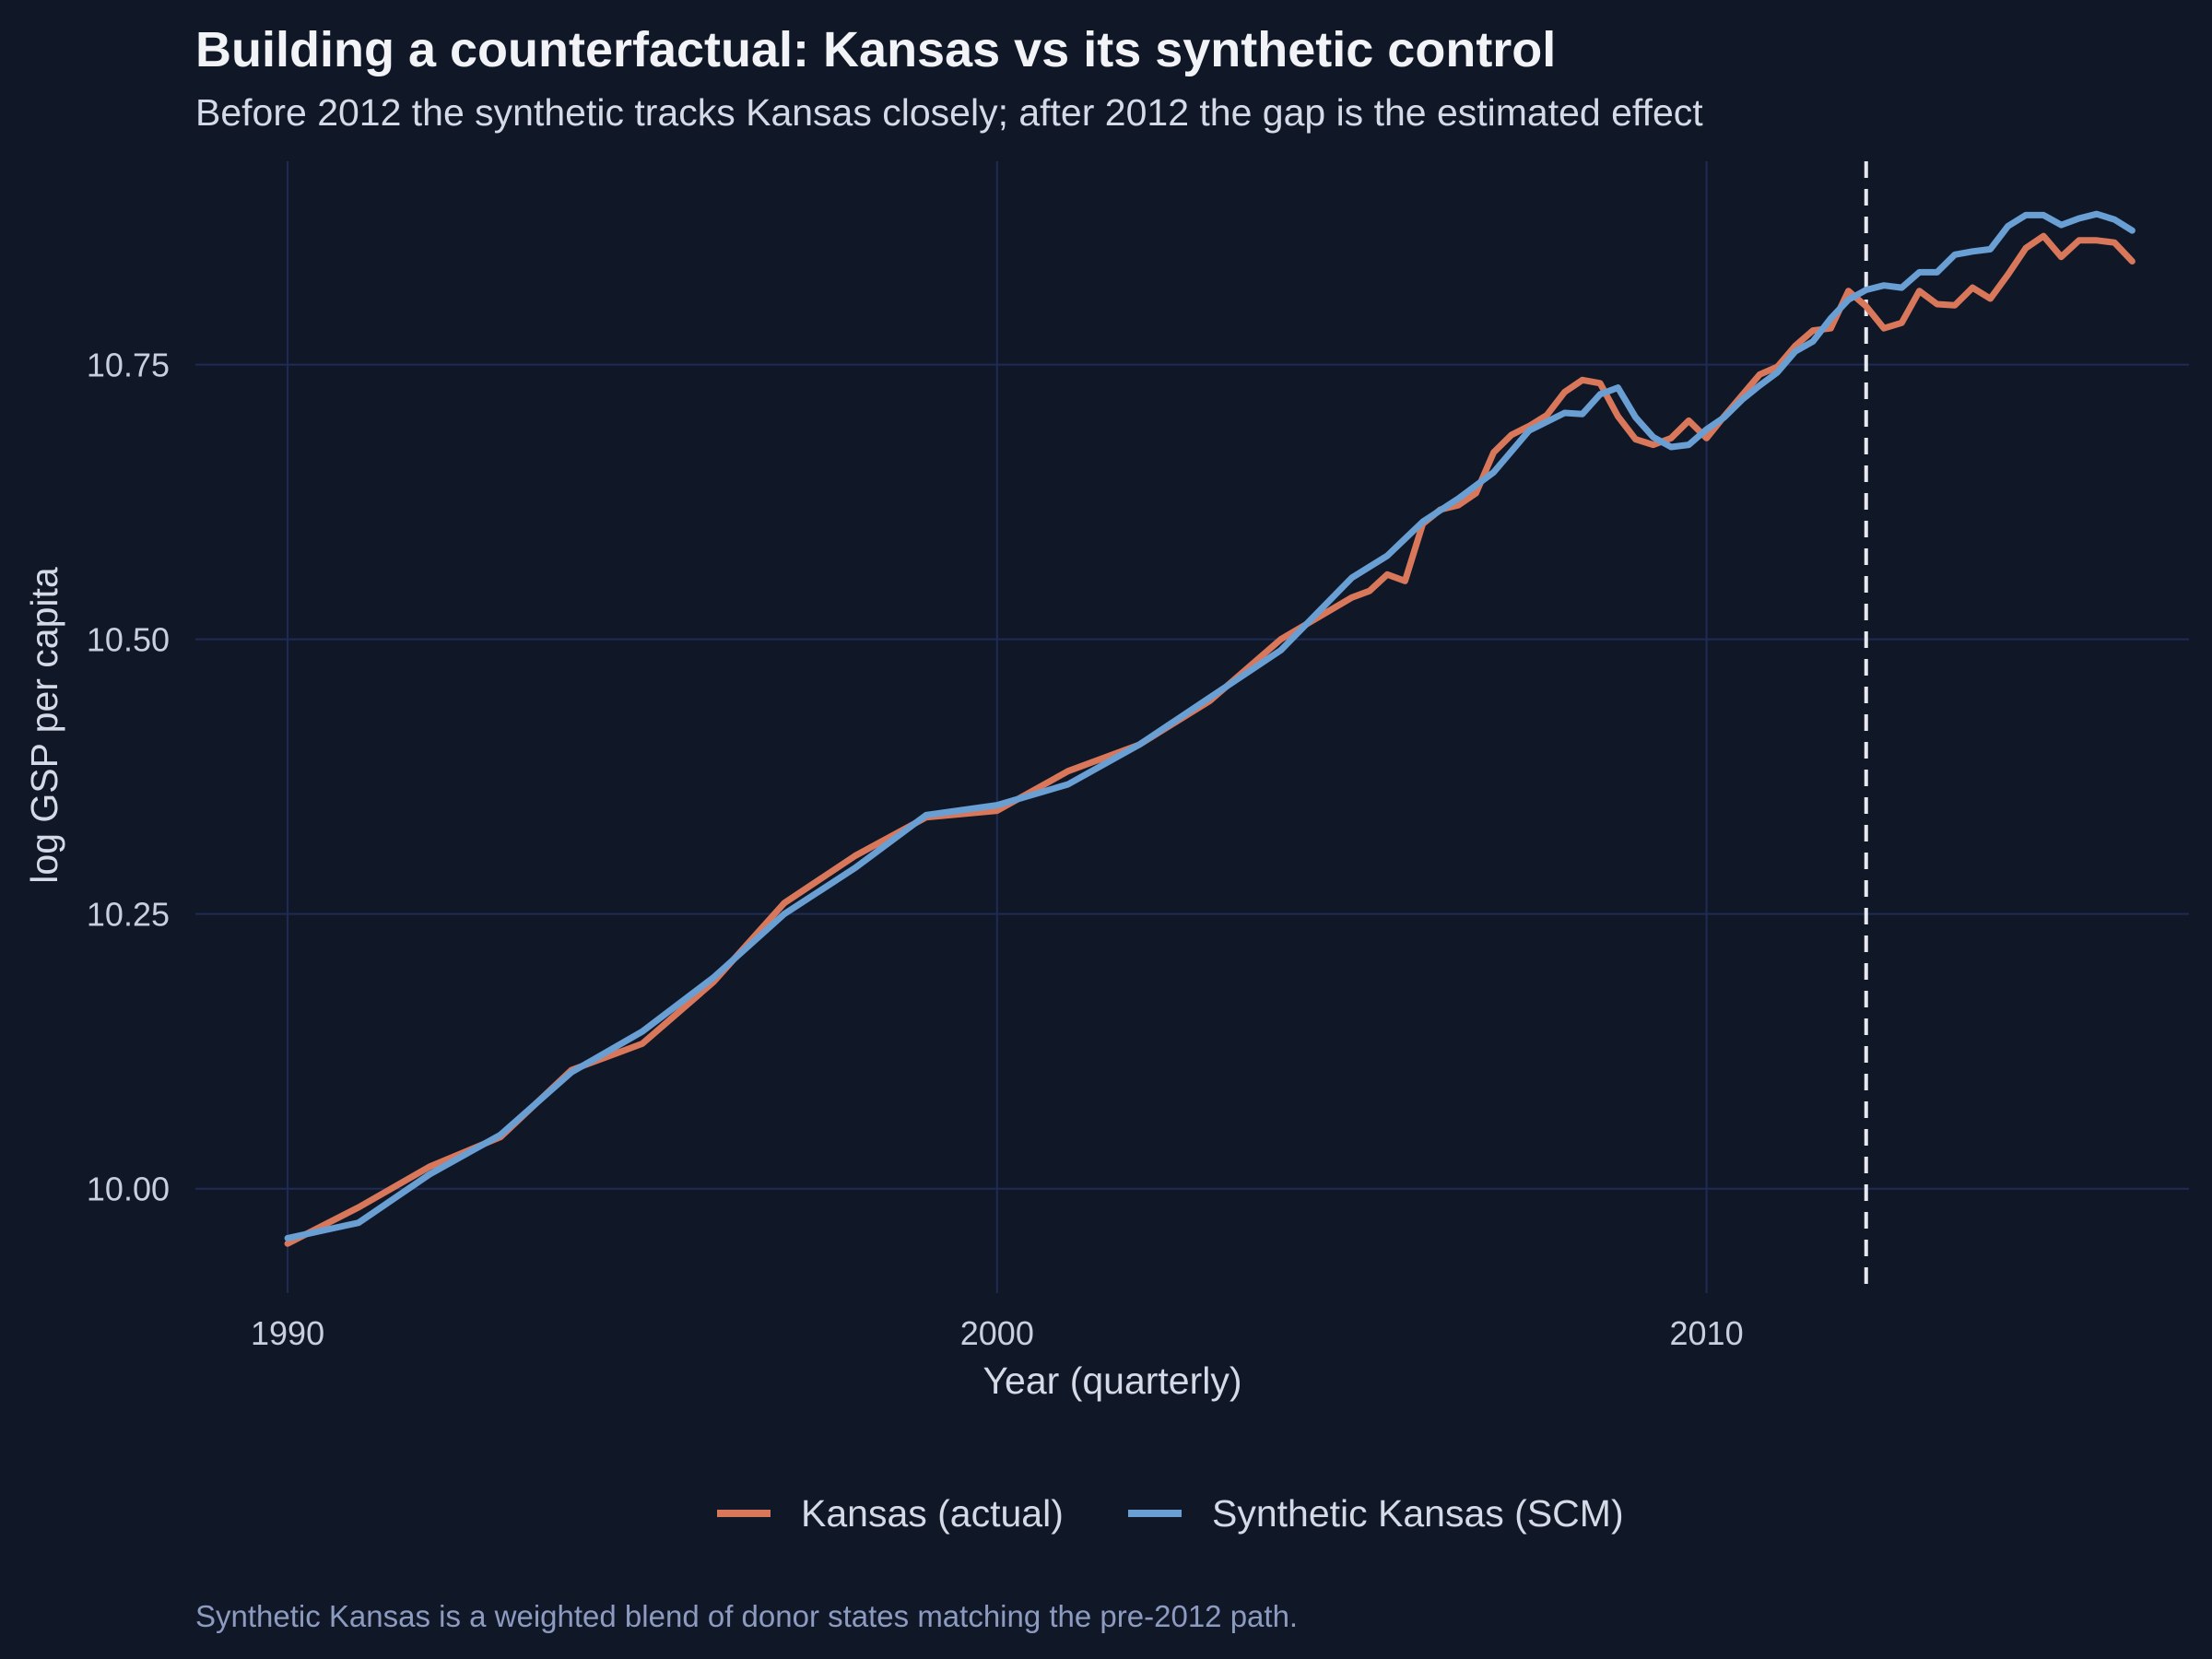  What do you see at coordinates (1170, 1513) in the screenshot?
I see `legend: Kansas (actual) Synthetic Kansas (SCM)` at bounding box center [1170, 1513].